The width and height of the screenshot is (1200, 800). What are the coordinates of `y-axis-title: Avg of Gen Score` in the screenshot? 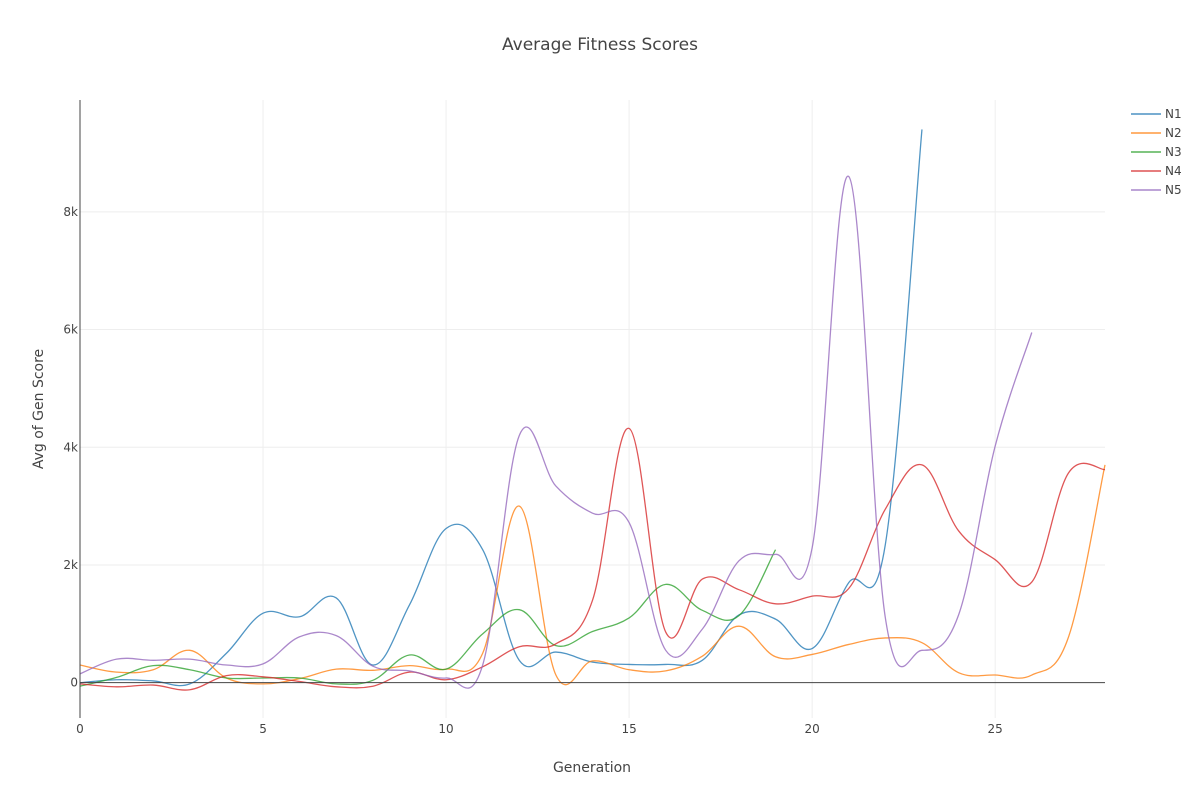 It's located at (39, 409).